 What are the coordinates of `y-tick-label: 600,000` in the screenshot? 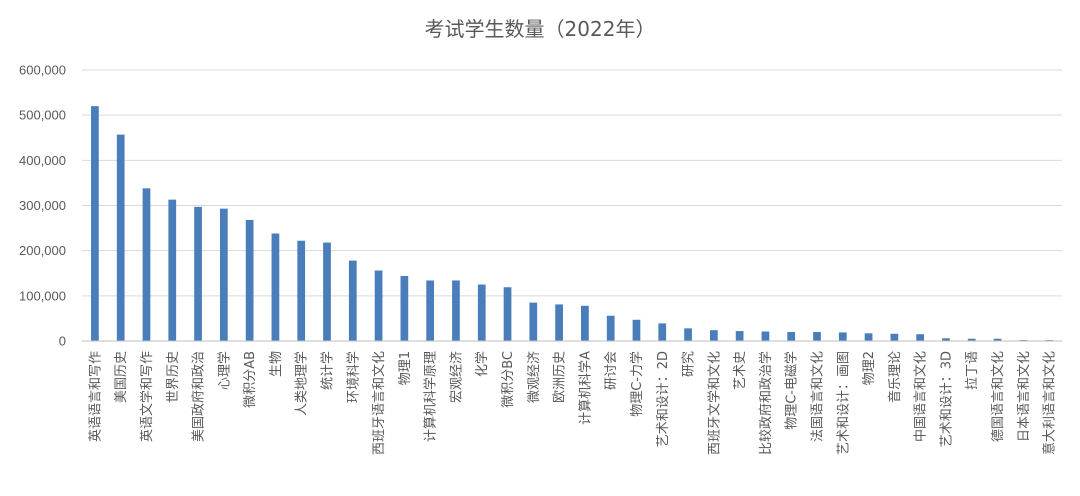 It's located at (42, 70).